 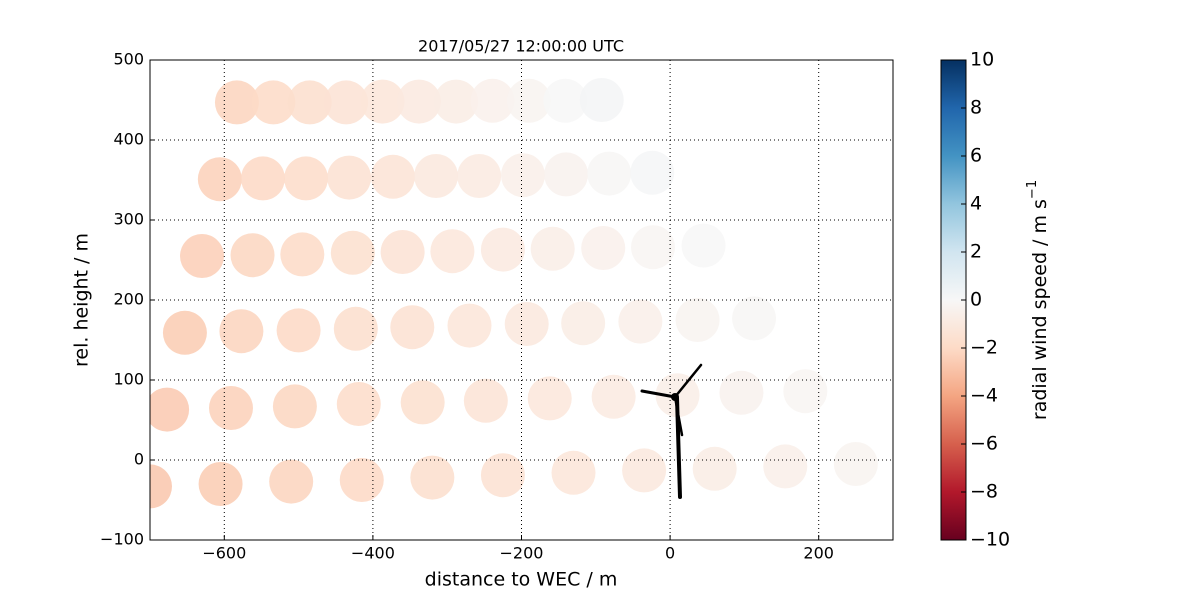 What do you see at coordinates (990, 540) in the screenshot?
I see `colorbar-tick-label: −10` at bounding box center [990, 540].